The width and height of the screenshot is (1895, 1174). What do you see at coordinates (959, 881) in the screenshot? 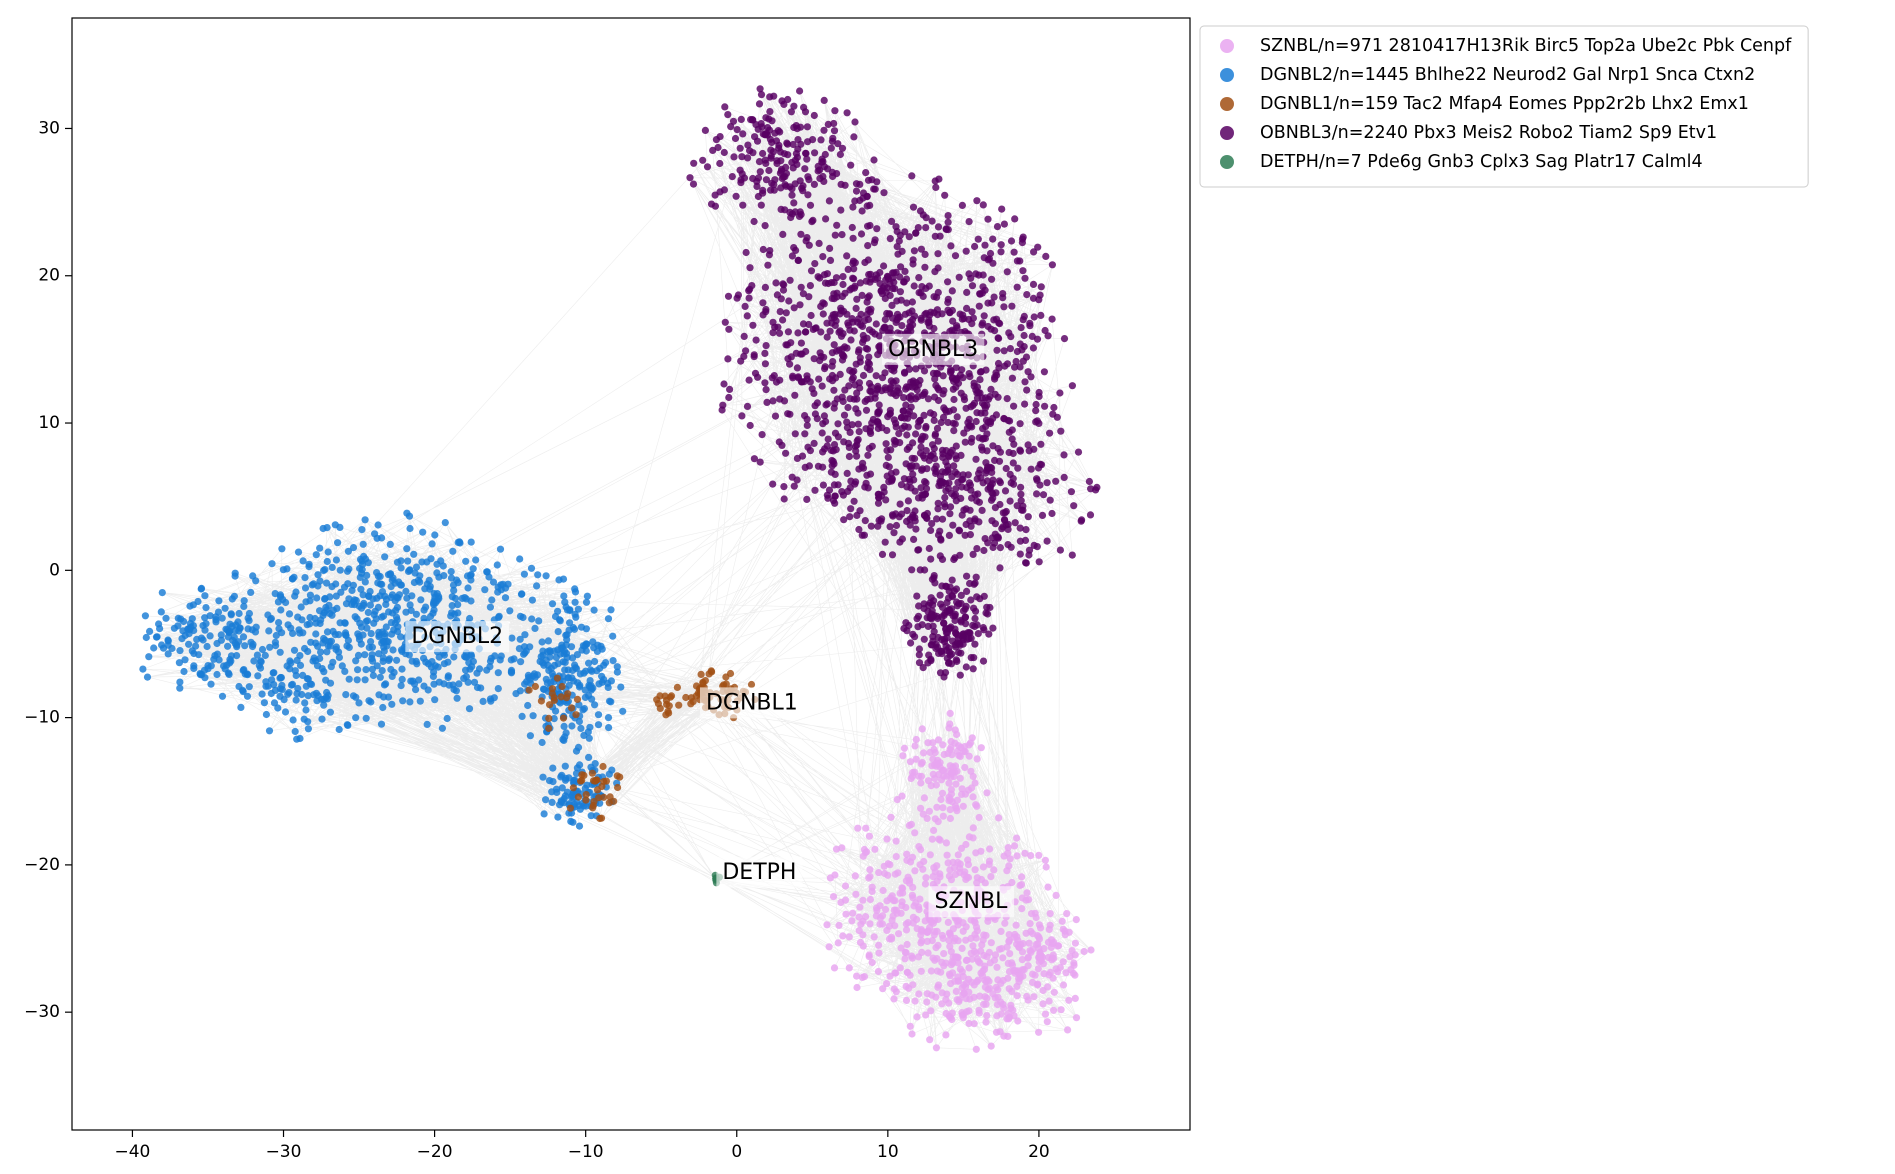
I see `series-sznbl-points` at bounding box center [959, 881].